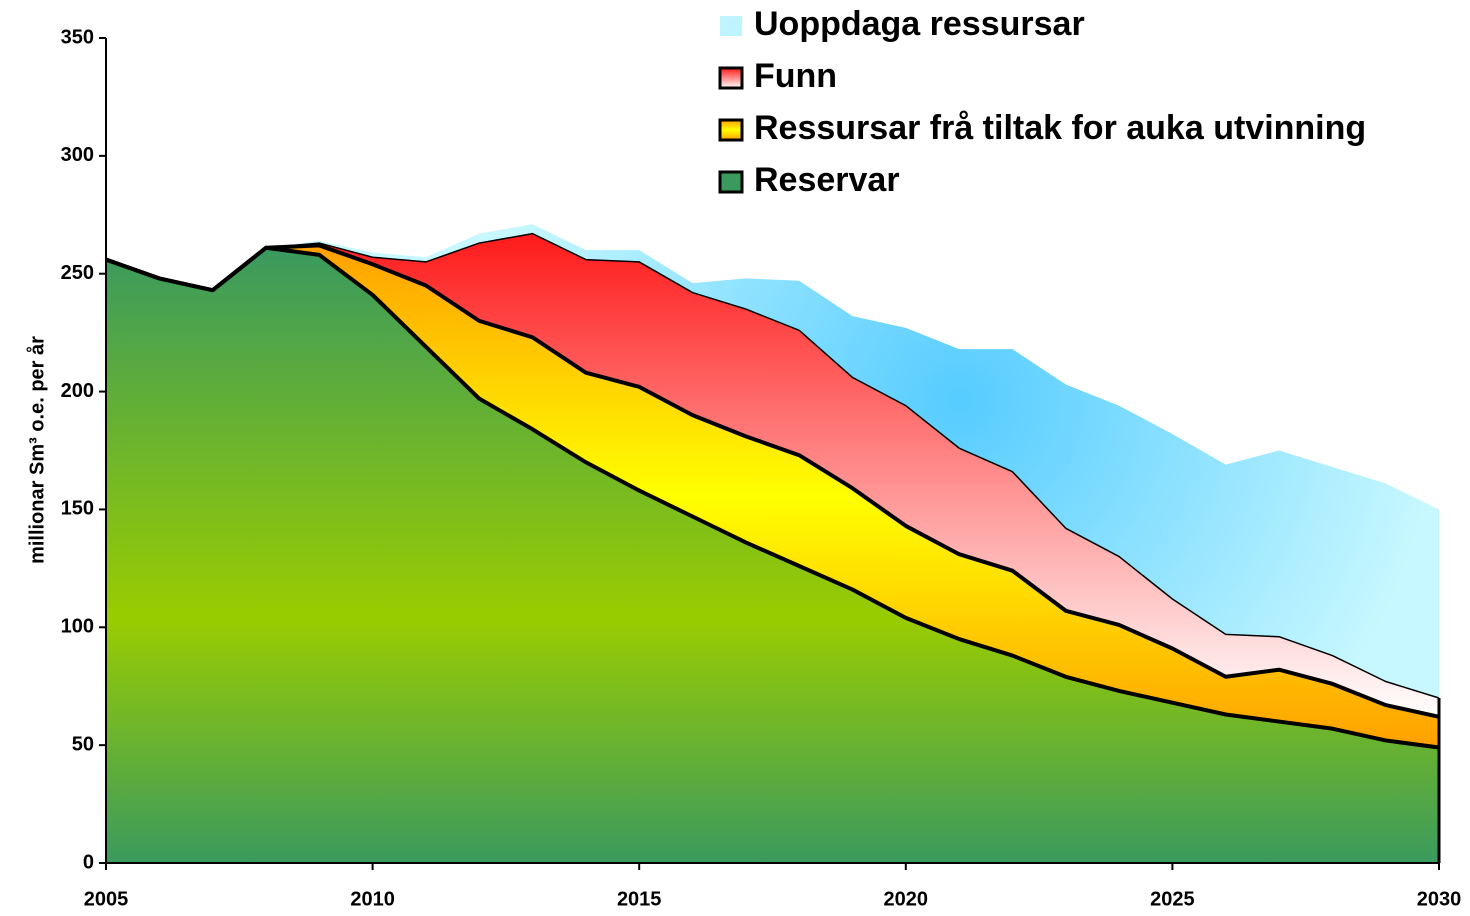 This screenshot has height=916, width=1470. What do you see at coordinates (1439, 899) in the screenshot?
I see `x-tick-label: 2030` at bounding box center [1439, 899].